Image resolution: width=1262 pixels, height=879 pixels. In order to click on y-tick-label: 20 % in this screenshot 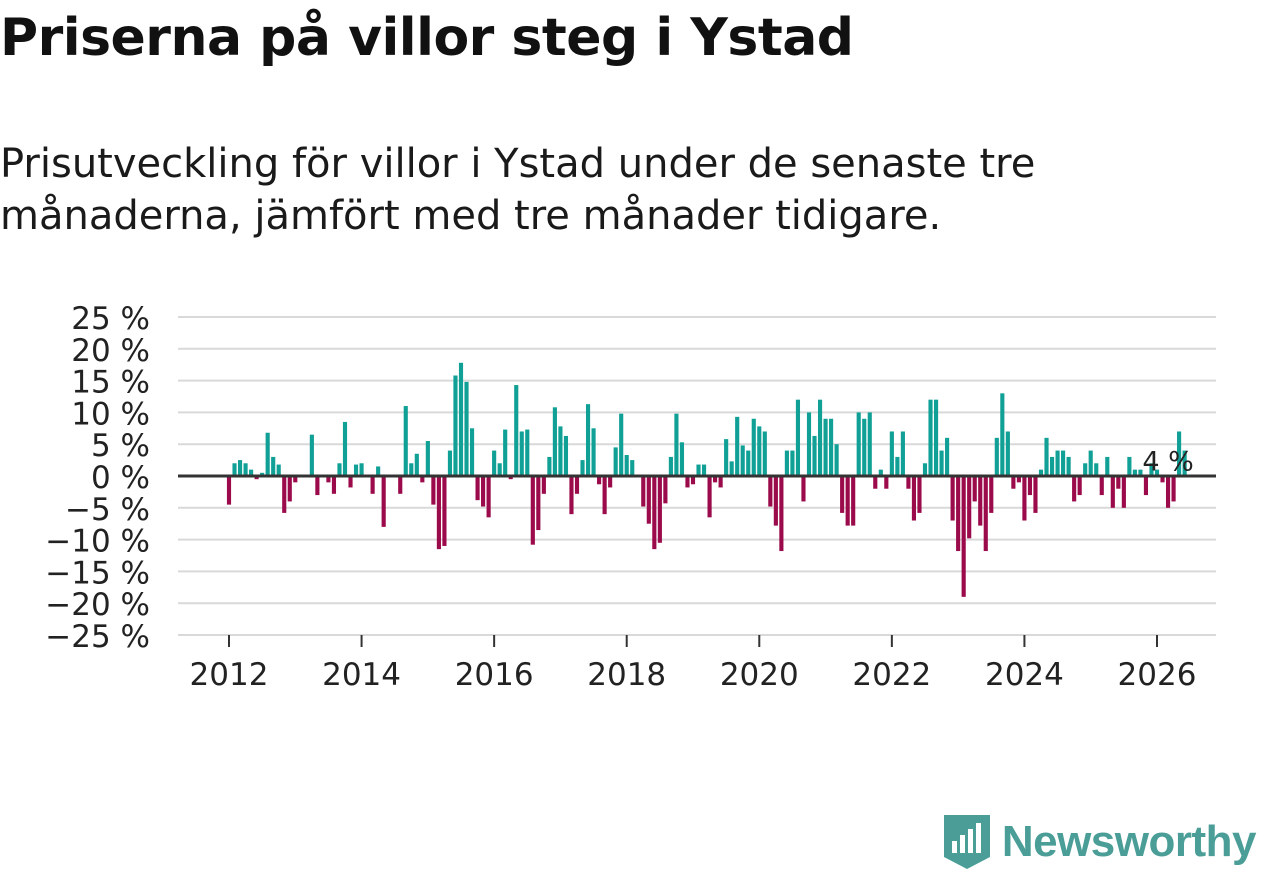, I will do `click(110, 351)`.